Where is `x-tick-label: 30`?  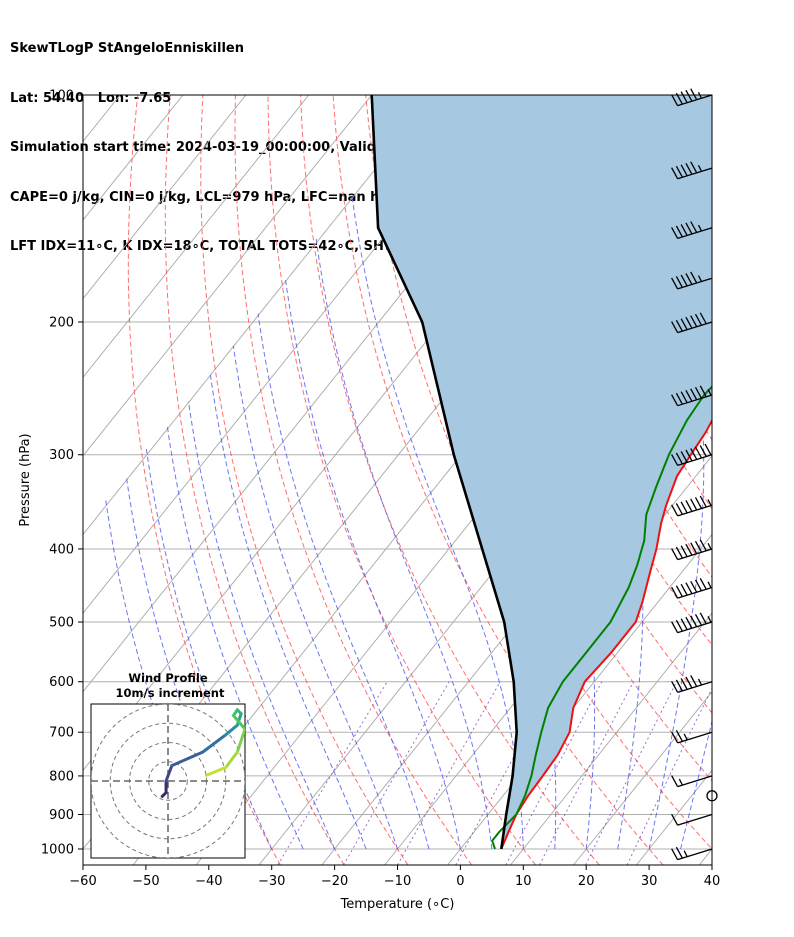
x-tick-label: 30 is located at coordinates (649, 881).